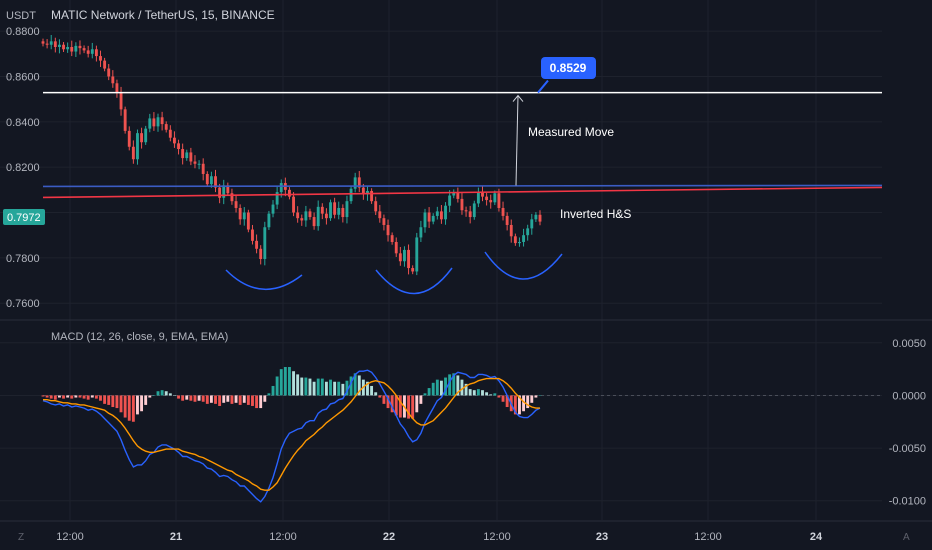  What do you see at coordinates (23, 32) in the screenshot?
I see `price-tick-label: 0.8800` at bounding box center [23, 32].